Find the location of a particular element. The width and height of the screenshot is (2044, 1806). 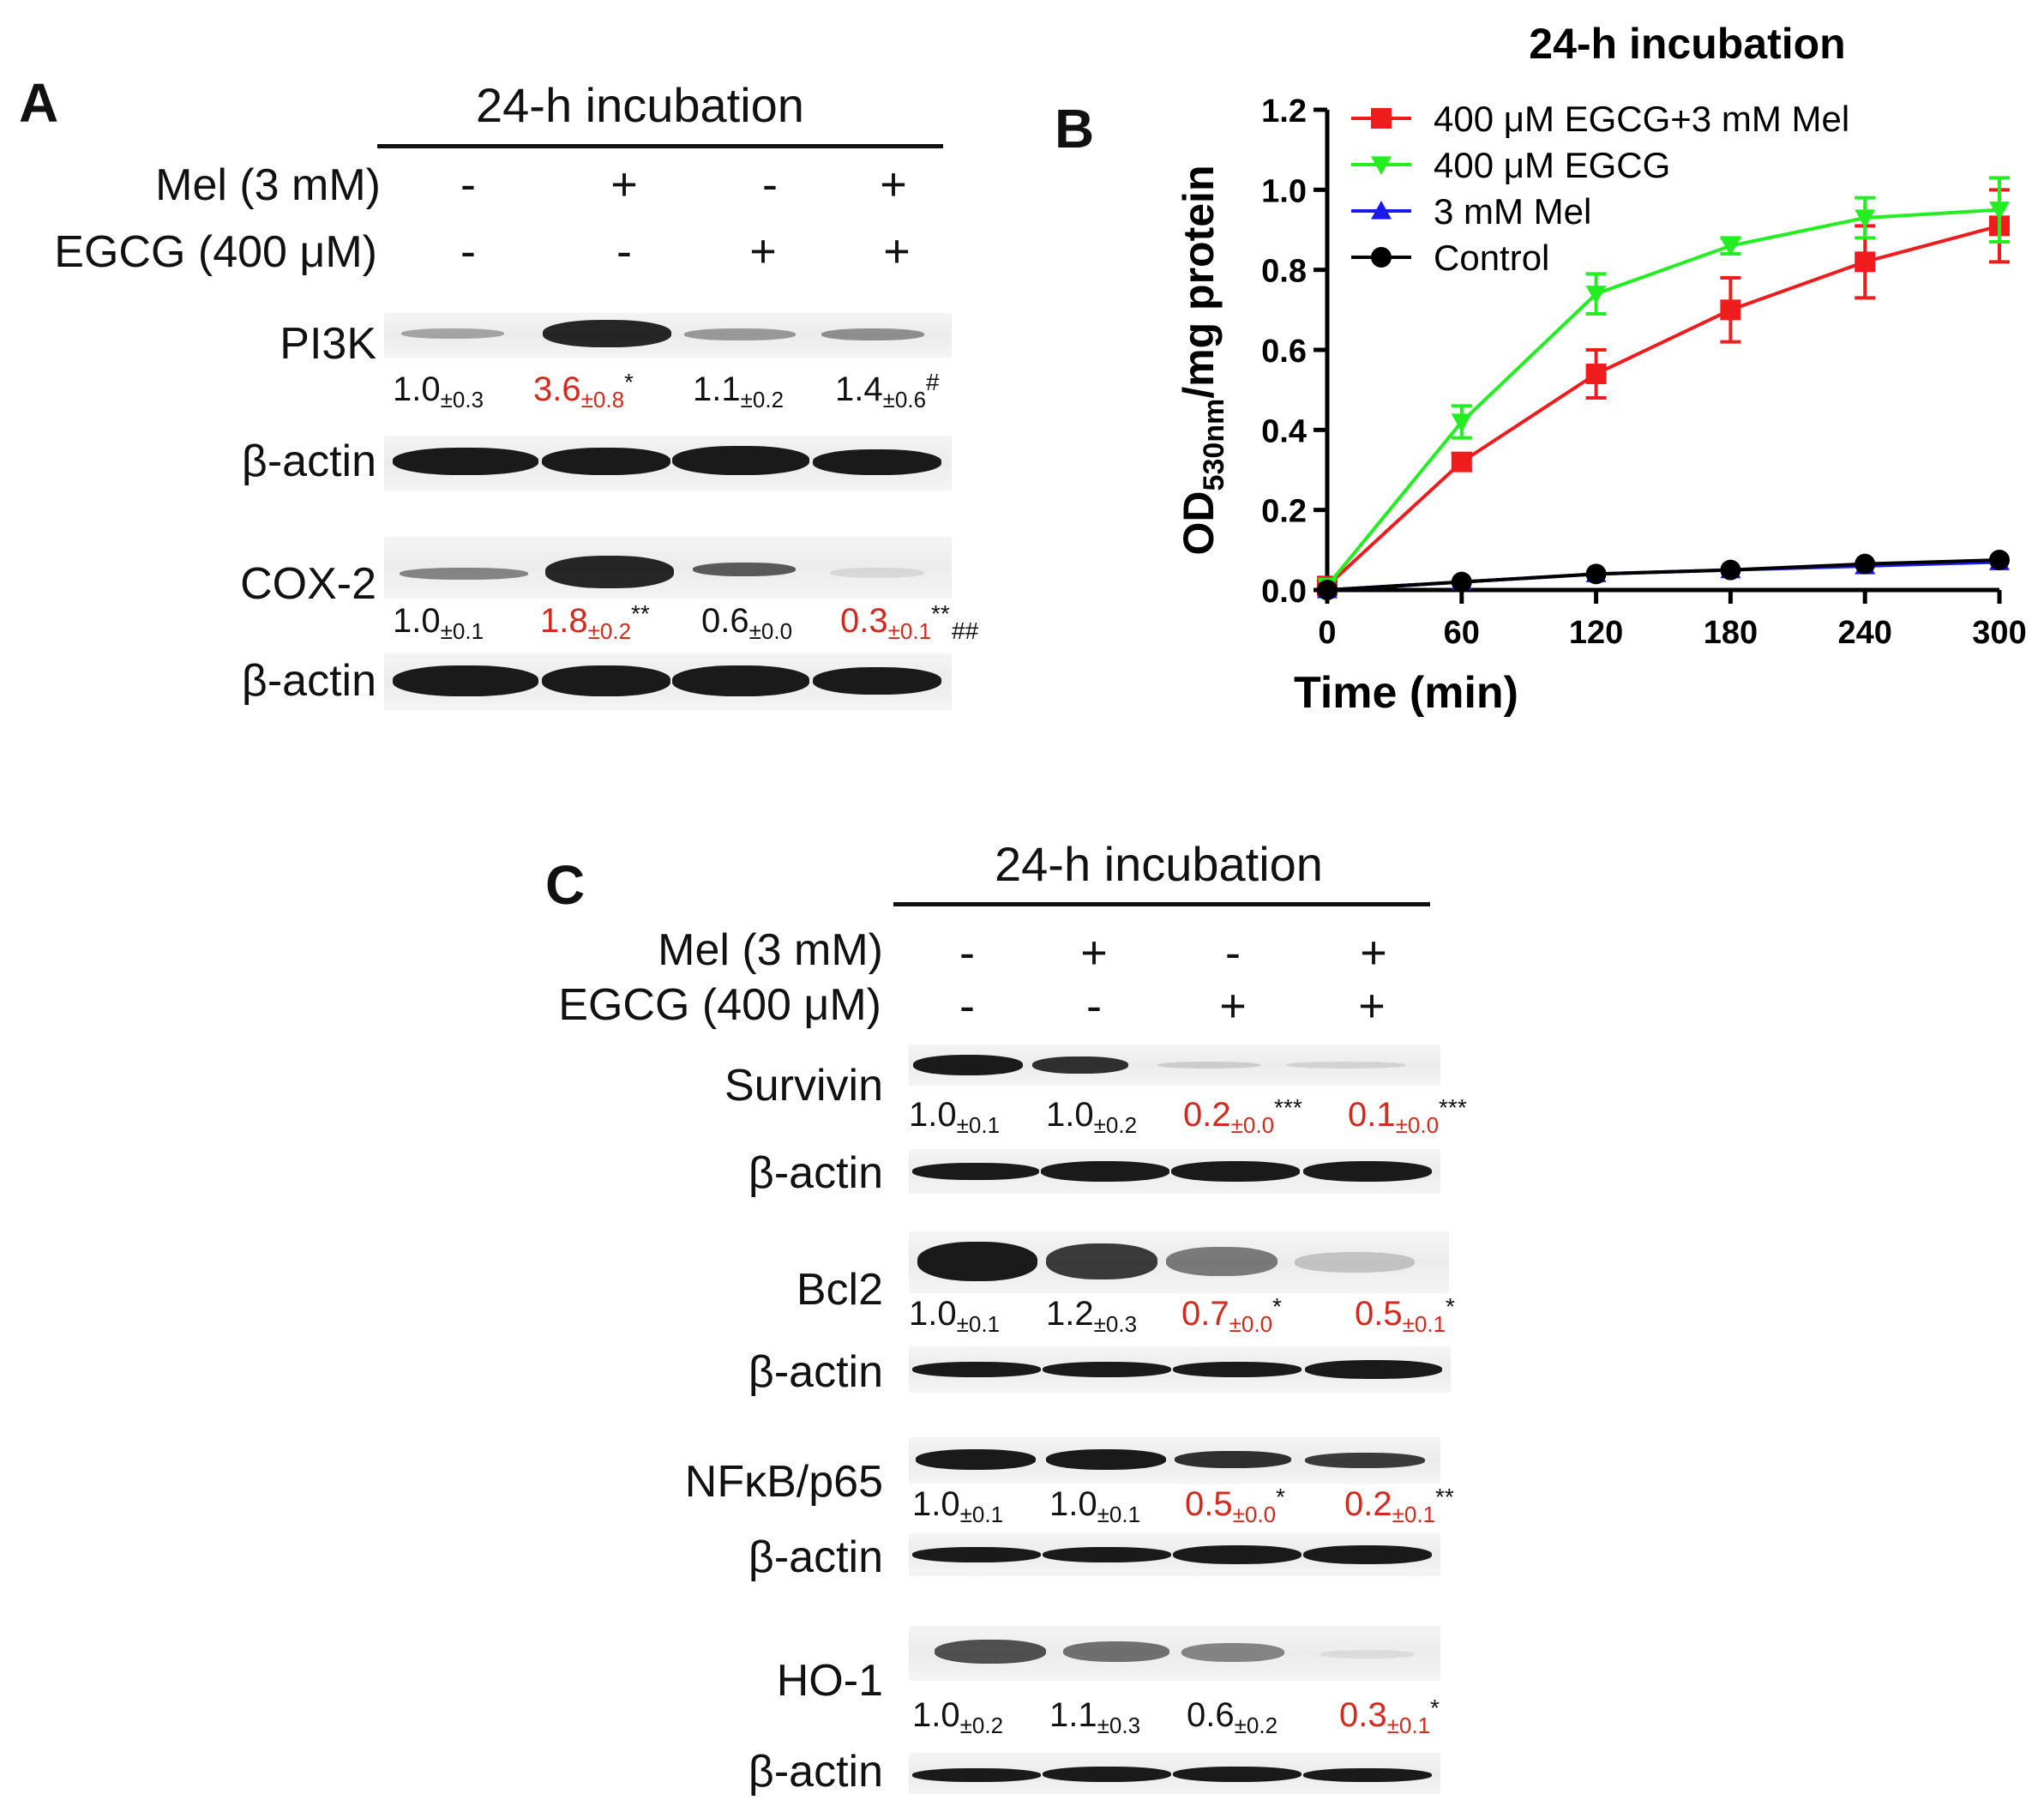

quant-value: 0.5±0.1* is located at coordinates (1405, 1315).